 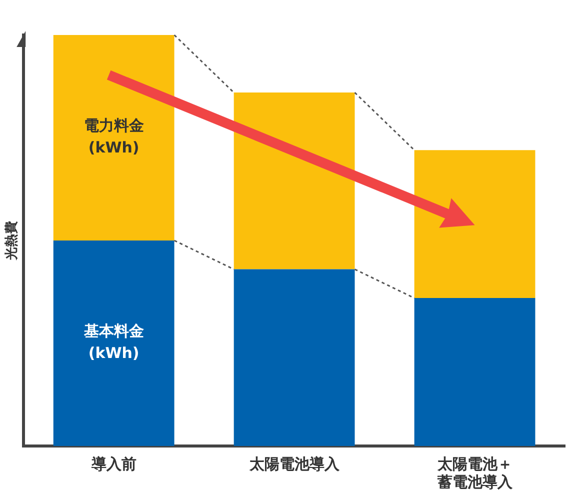 What do you see at coordinates (475, 474) in the screenshot?
I see `x-tick-label: 太陽電池＋蓄電池導入` at bounding box center [475, 474].